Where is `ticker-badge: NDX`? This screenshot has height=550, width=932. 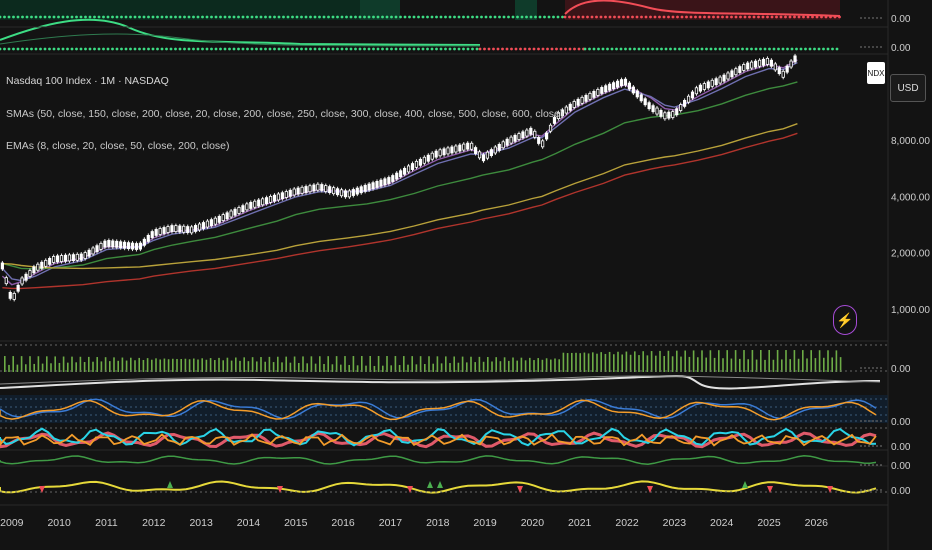 ticker-badge: NDX is located at coordinates (876, 73).